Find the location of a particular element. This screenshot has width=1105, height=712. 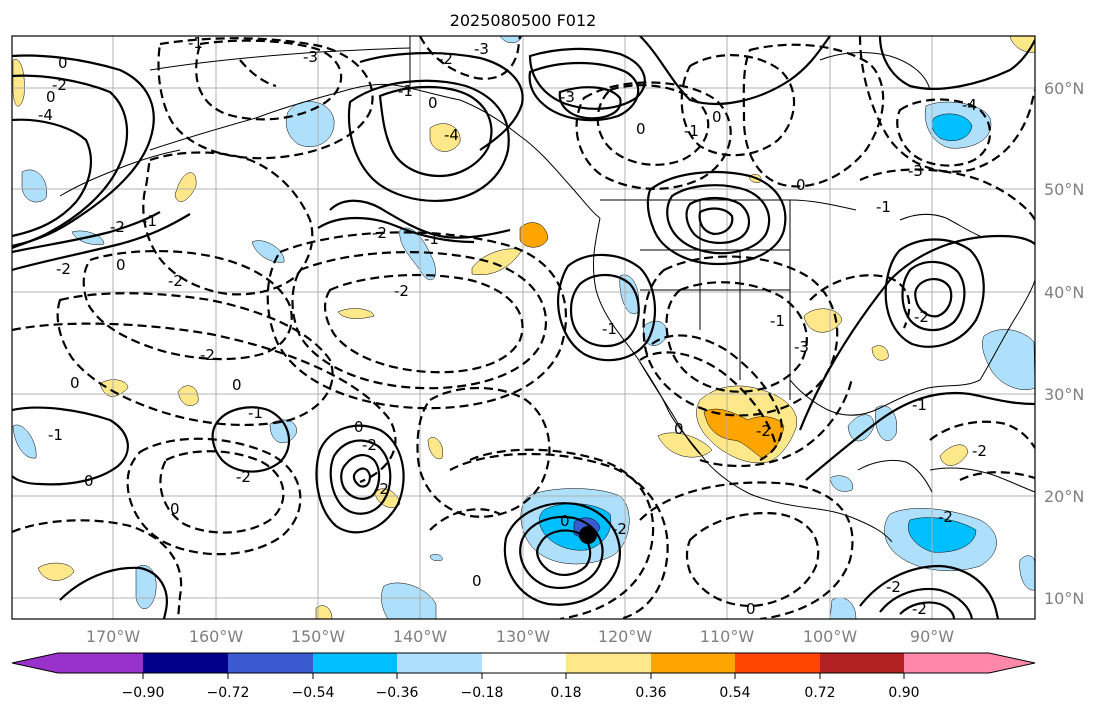

lon-label: 140°W is located at coordinates (420, 636).